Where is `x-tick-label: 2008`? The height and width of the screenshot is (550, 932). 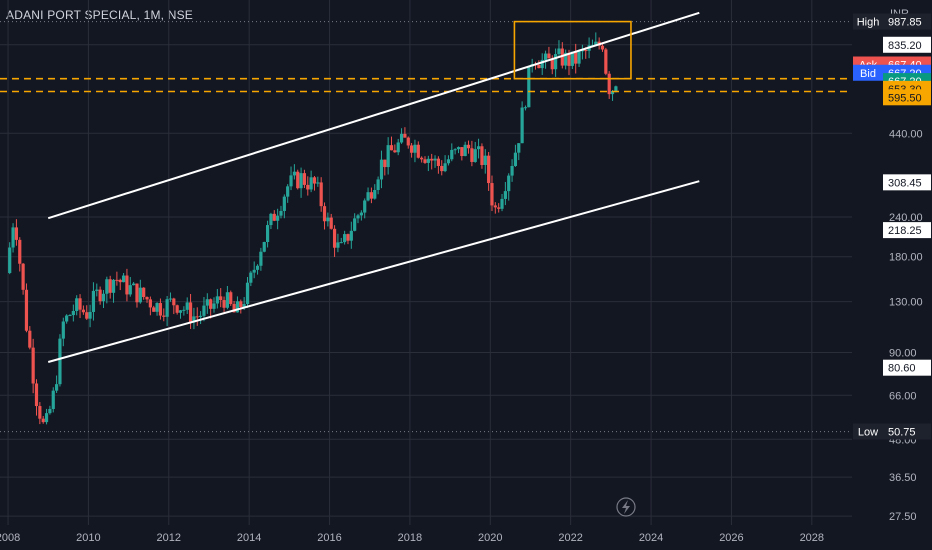 x-tick-label: 2008 is located at coordinates (10, 538).